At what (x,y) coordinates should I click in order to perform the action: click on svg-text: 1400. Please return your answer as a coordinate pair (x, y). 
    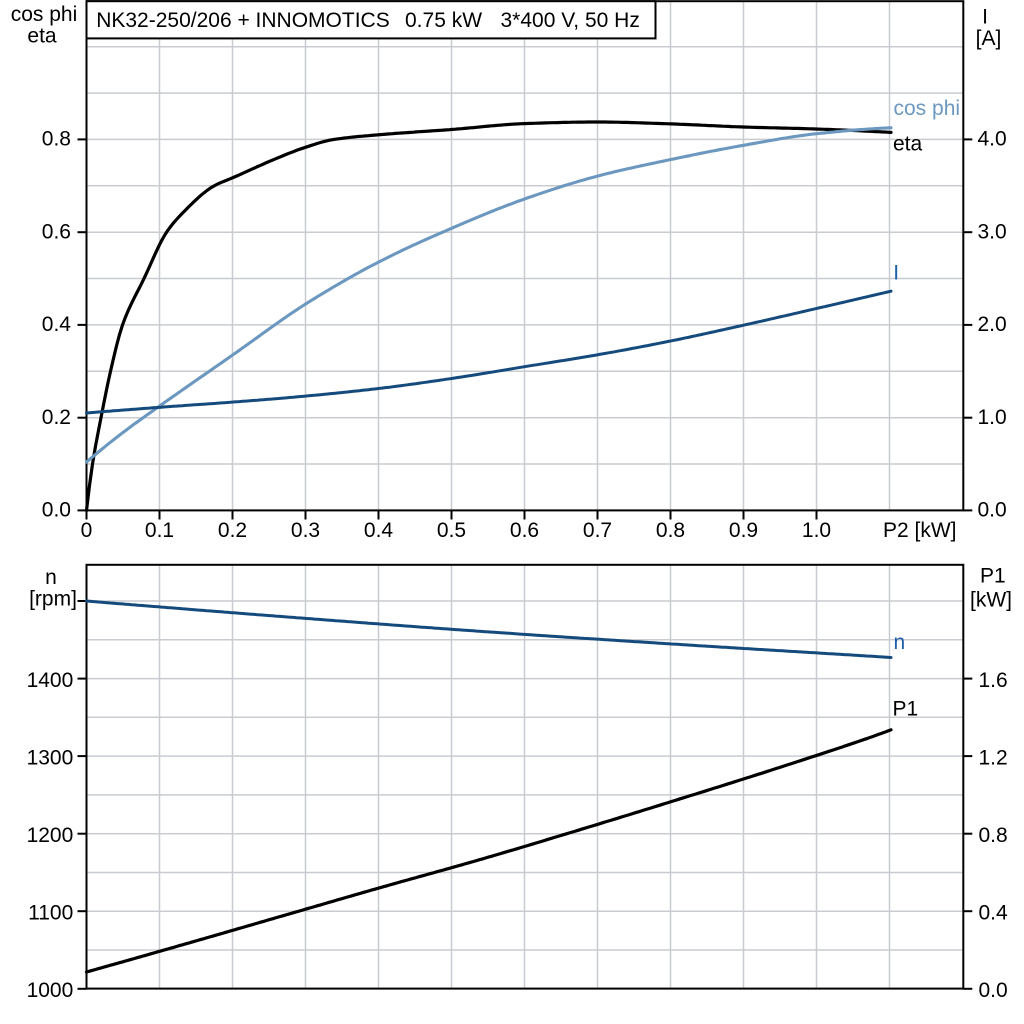
    Looking at the image, I should click on (50, 680).